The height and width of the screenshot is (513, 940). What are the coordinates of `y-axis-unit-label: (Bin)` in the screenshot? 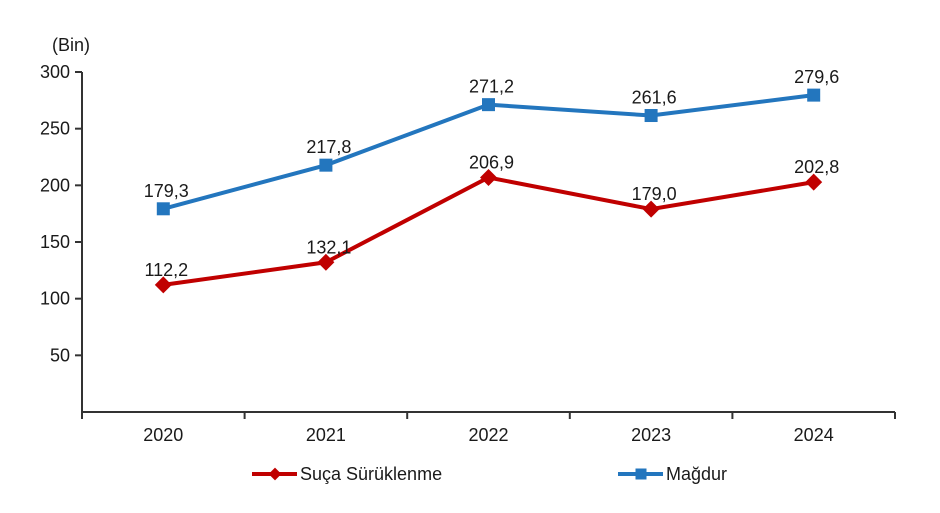 It's located at (71, 45).